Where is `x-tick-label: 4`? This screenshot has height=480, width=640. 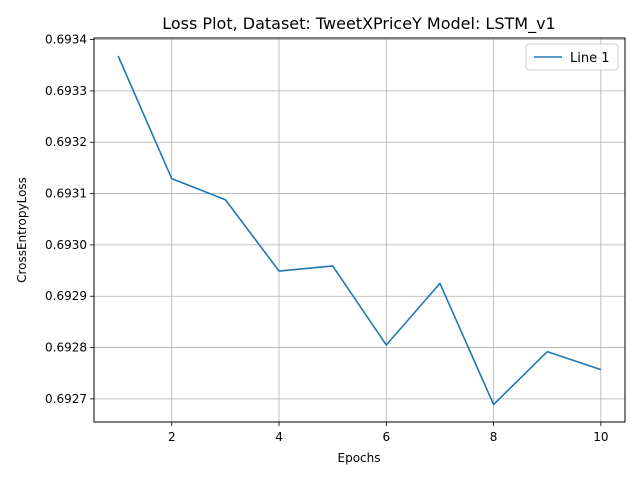
x-tick-label: 4 is located at coordinates (279, 437).